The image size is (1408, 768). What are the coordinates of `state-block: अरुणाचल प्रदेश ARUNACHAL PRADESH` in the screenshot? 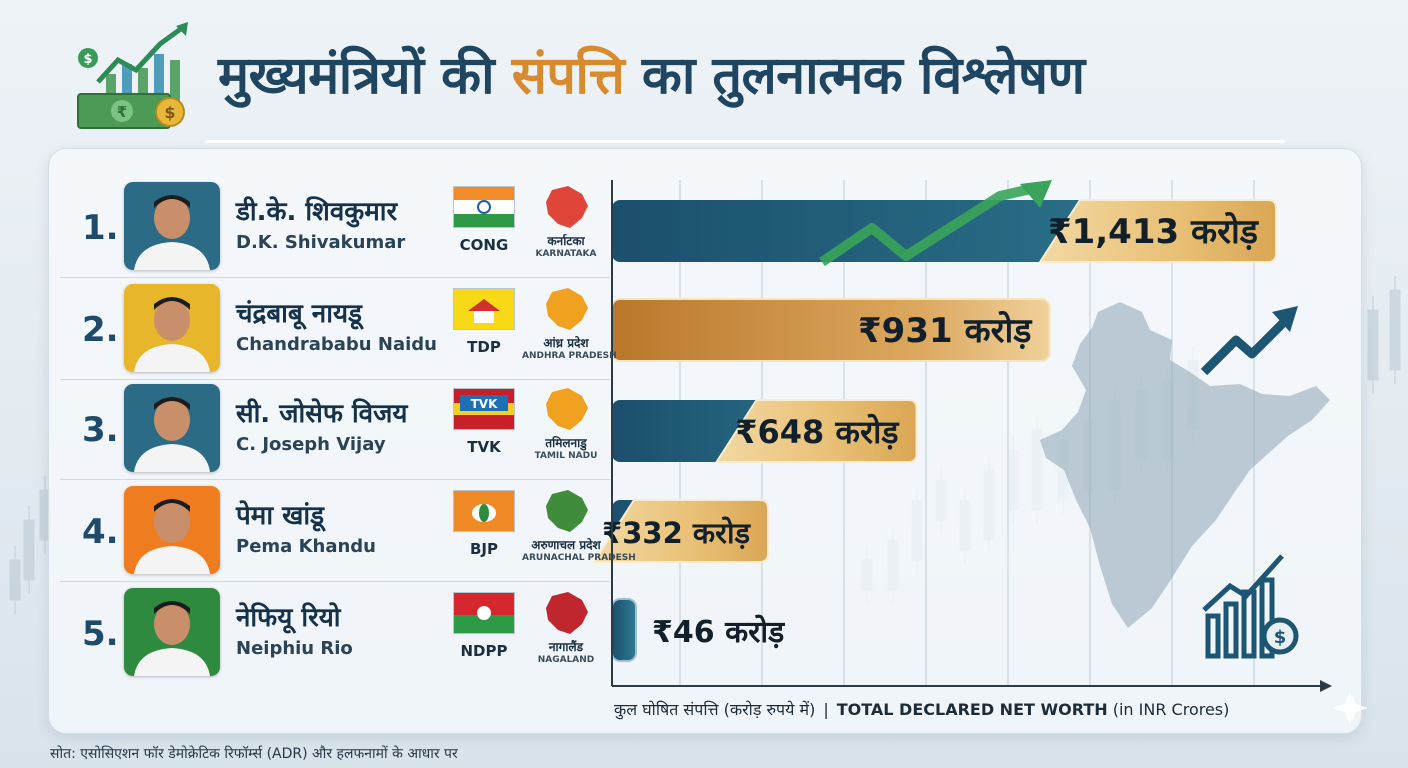 It's located at (579, 525).